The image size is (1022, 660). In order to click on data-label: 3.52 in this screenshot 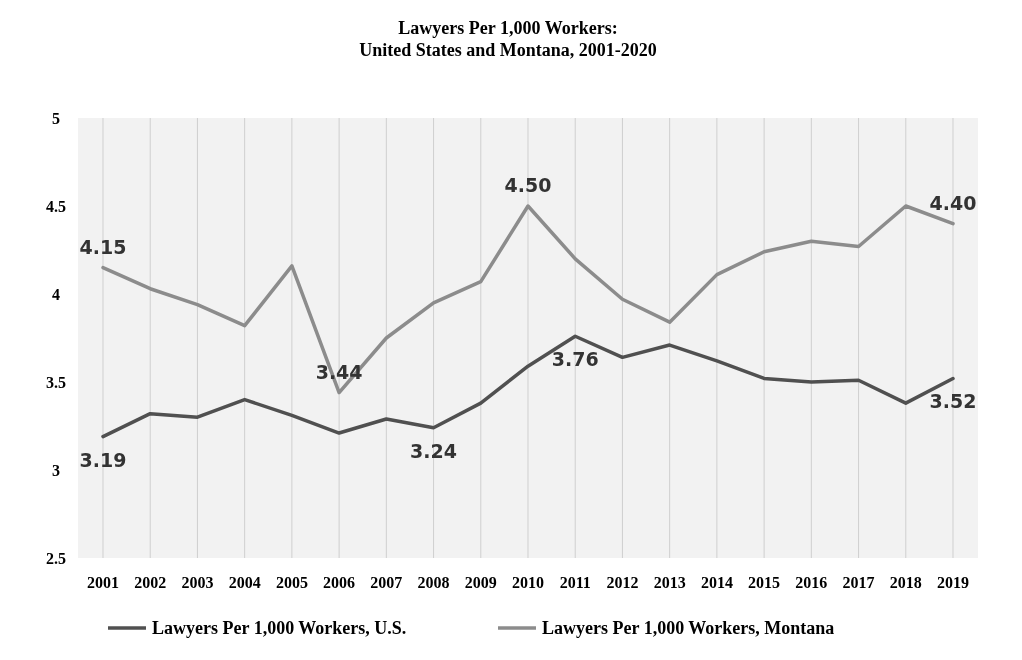, I will do `click(953, 401)`.